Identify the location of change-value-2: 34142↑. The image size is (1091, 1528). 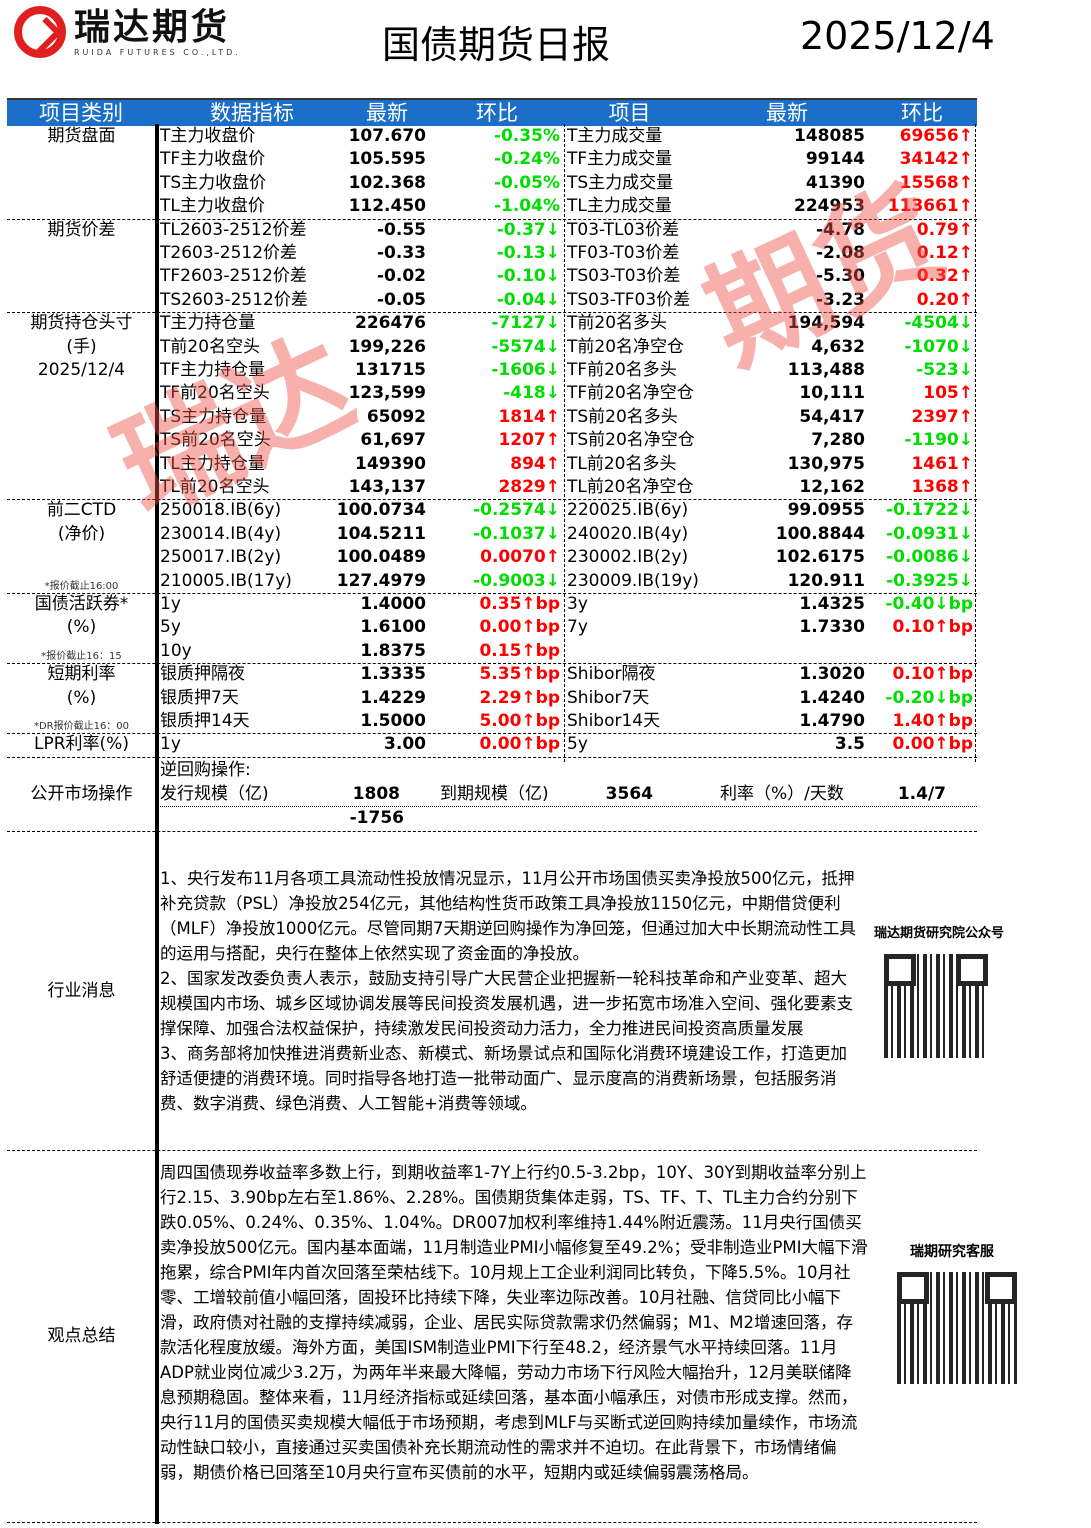
(936, 159).